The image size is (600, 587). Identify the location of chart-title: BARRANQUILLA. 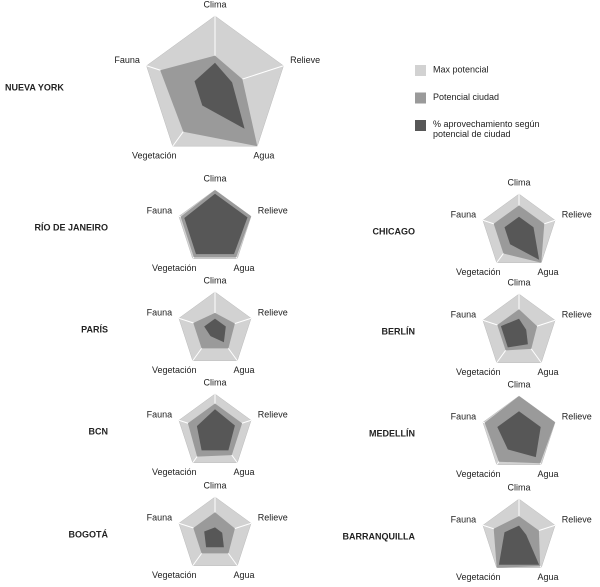
(379, 536).